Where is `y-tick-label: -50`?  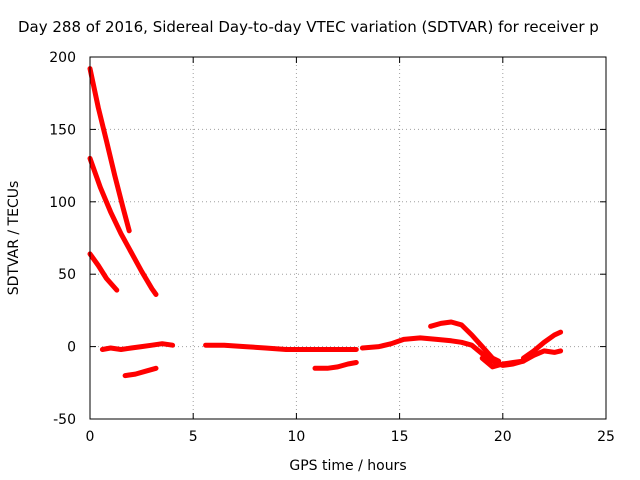 y-tick-label: -50 is located at coordinates (64, 420).